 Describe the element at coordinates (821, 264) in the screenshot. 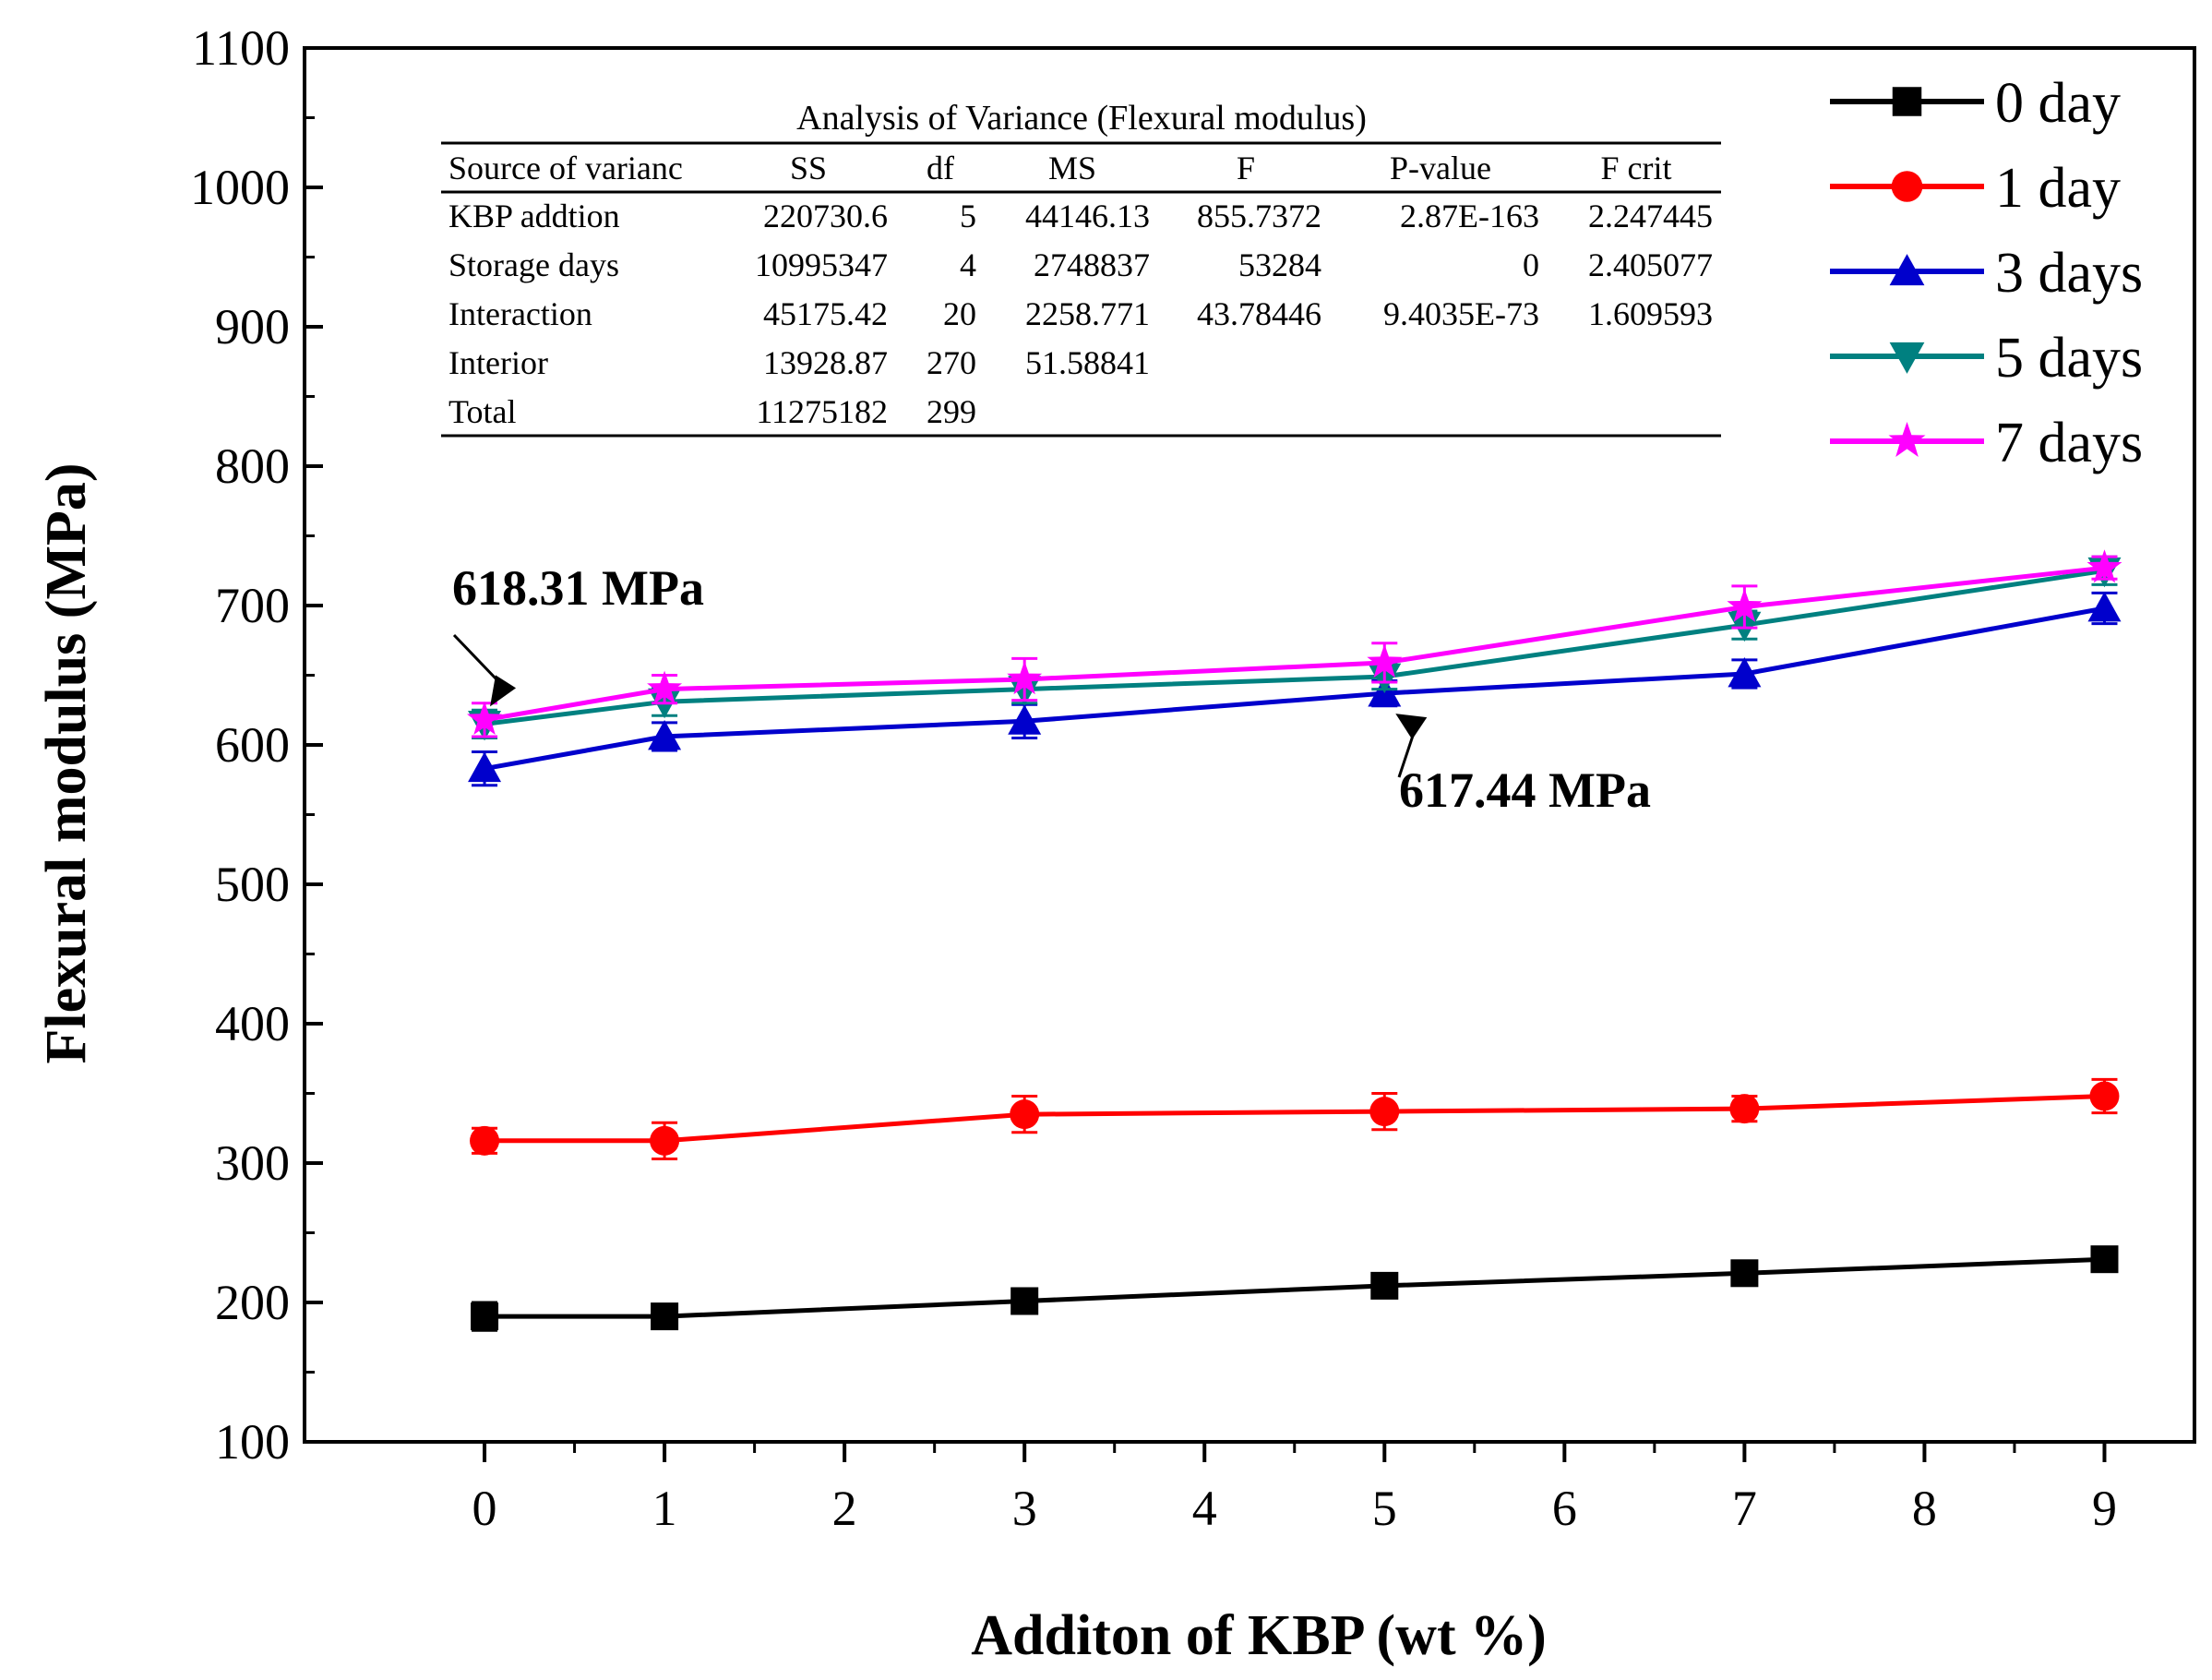

I see `table-cell: 10995347` at that location.